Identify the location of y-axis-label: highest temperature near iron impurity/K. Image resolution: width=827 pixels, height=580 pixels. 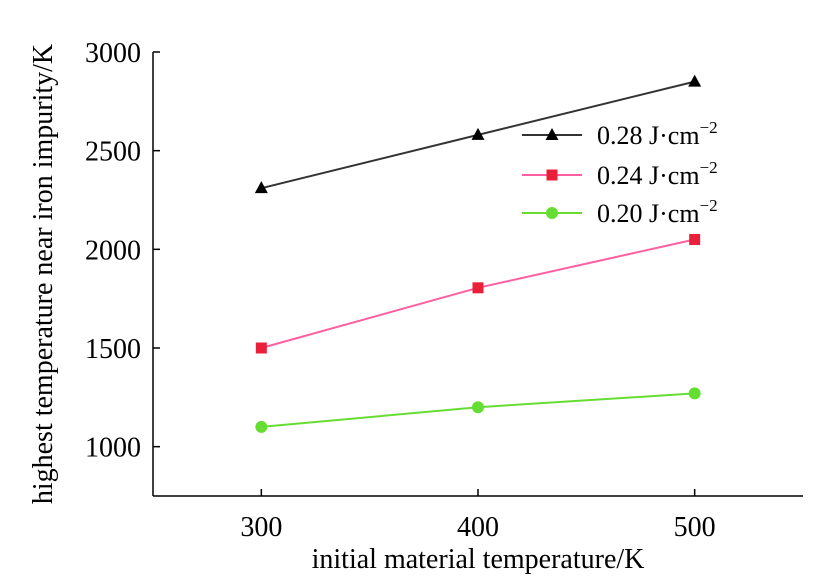
(43, 274).